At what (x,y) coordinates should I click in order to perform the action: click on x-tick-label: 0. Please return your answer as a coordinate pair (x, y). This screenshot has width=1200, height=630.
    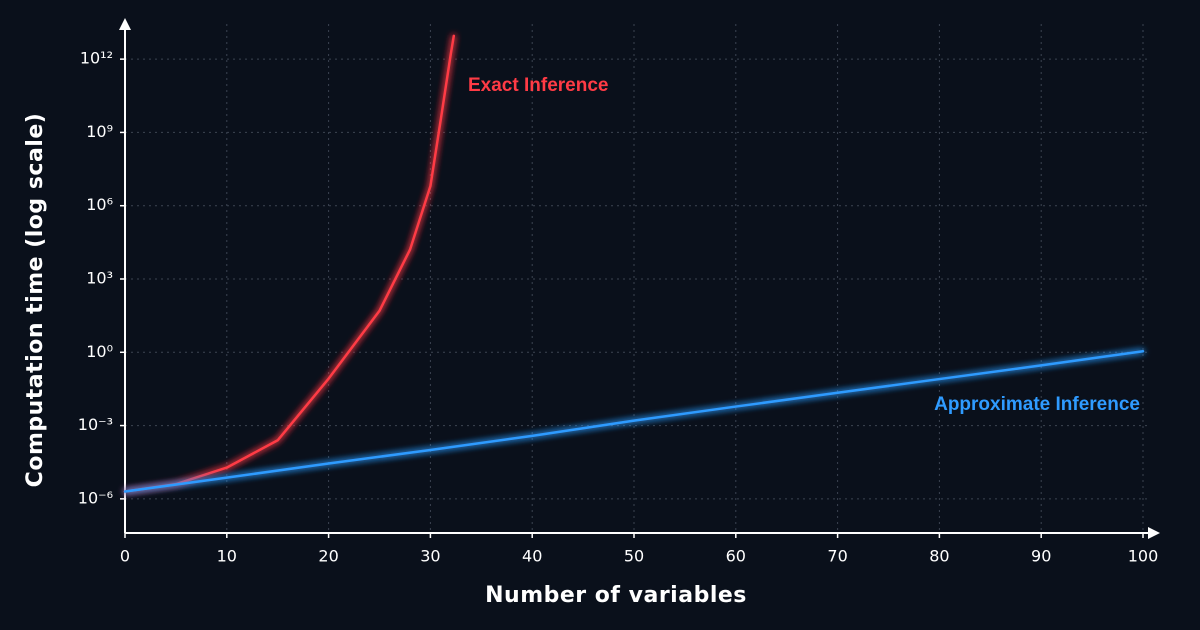
    Looking at the image, I should click on (125, 556).